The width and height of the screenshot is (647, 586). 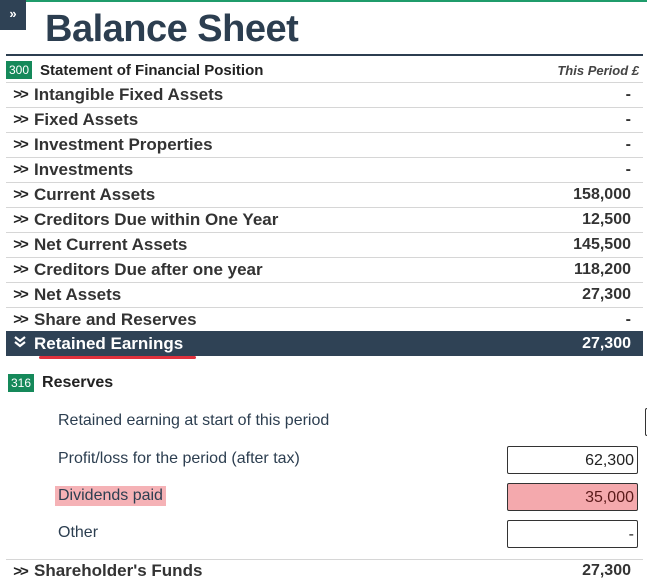 What do you see at coordinates (324, 119) in the screenshot?
I see `row-fixed-assets: >> Fixed Assets -` at bounding box center [324, 119].